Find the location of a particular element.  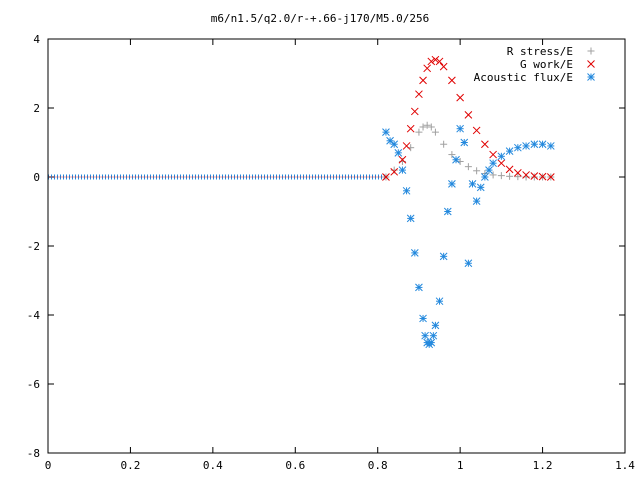

x-tick-label: 0.4 is located at coordinates (213, 465).